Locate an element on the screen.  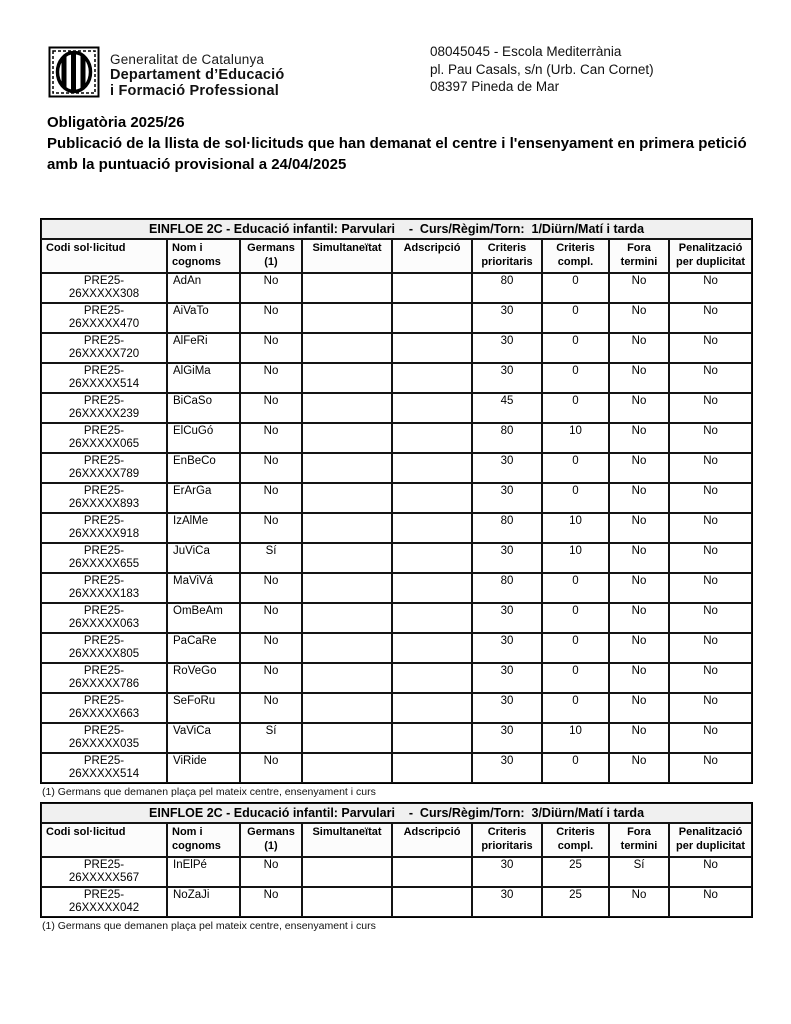
cell-codi: PRE25- 26XXXXX663 is located at coordinates (104, 708).